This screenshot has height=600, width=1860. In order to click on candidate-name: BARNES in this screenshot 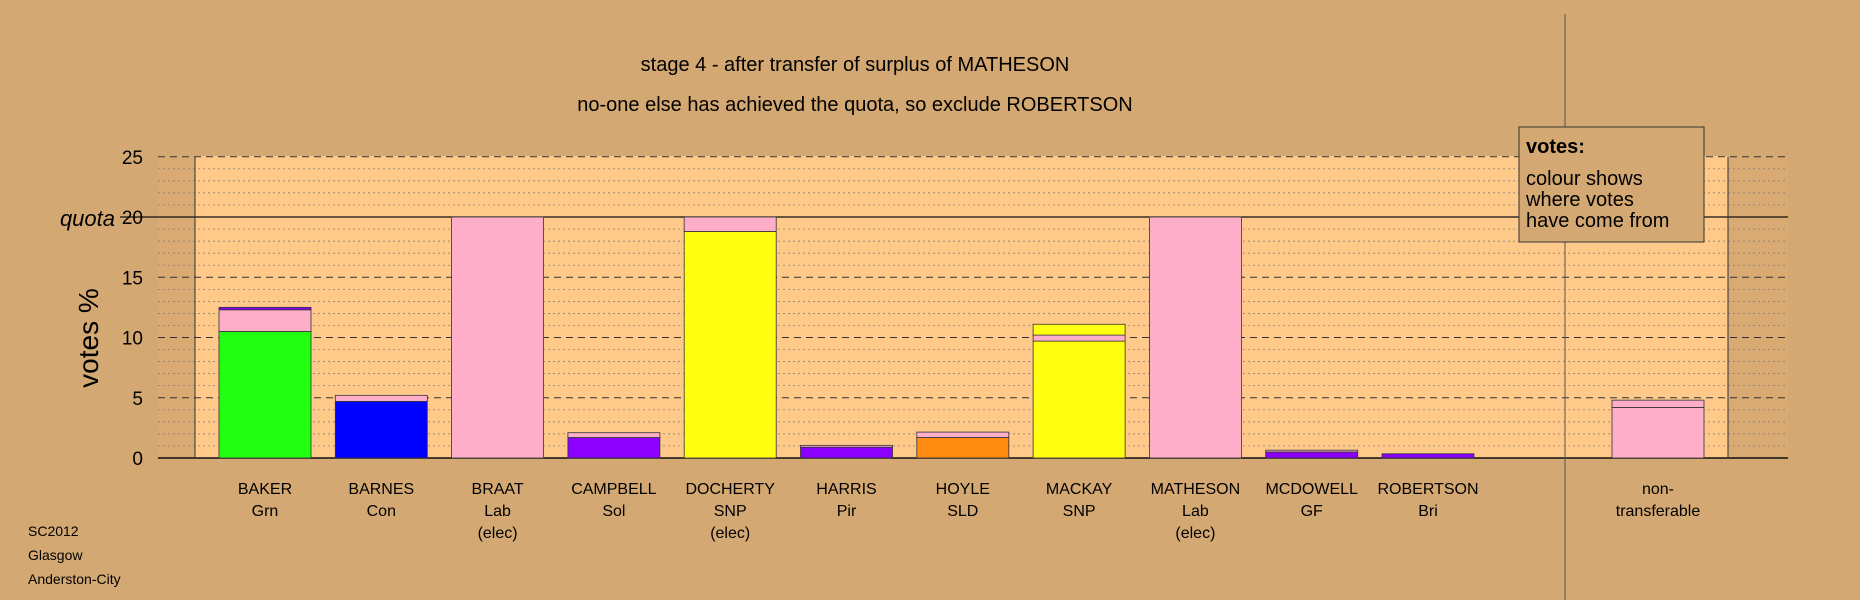, I will do `click(381, 489)`.